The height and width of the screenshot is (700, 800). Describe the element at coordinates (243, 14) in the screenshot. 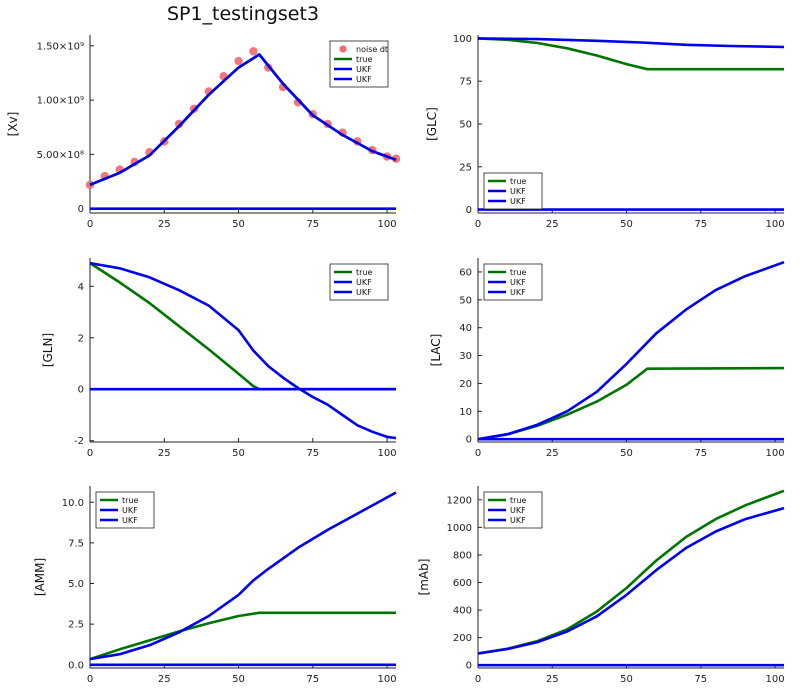

I see `figure-title: SP1_testingset3` at that location.